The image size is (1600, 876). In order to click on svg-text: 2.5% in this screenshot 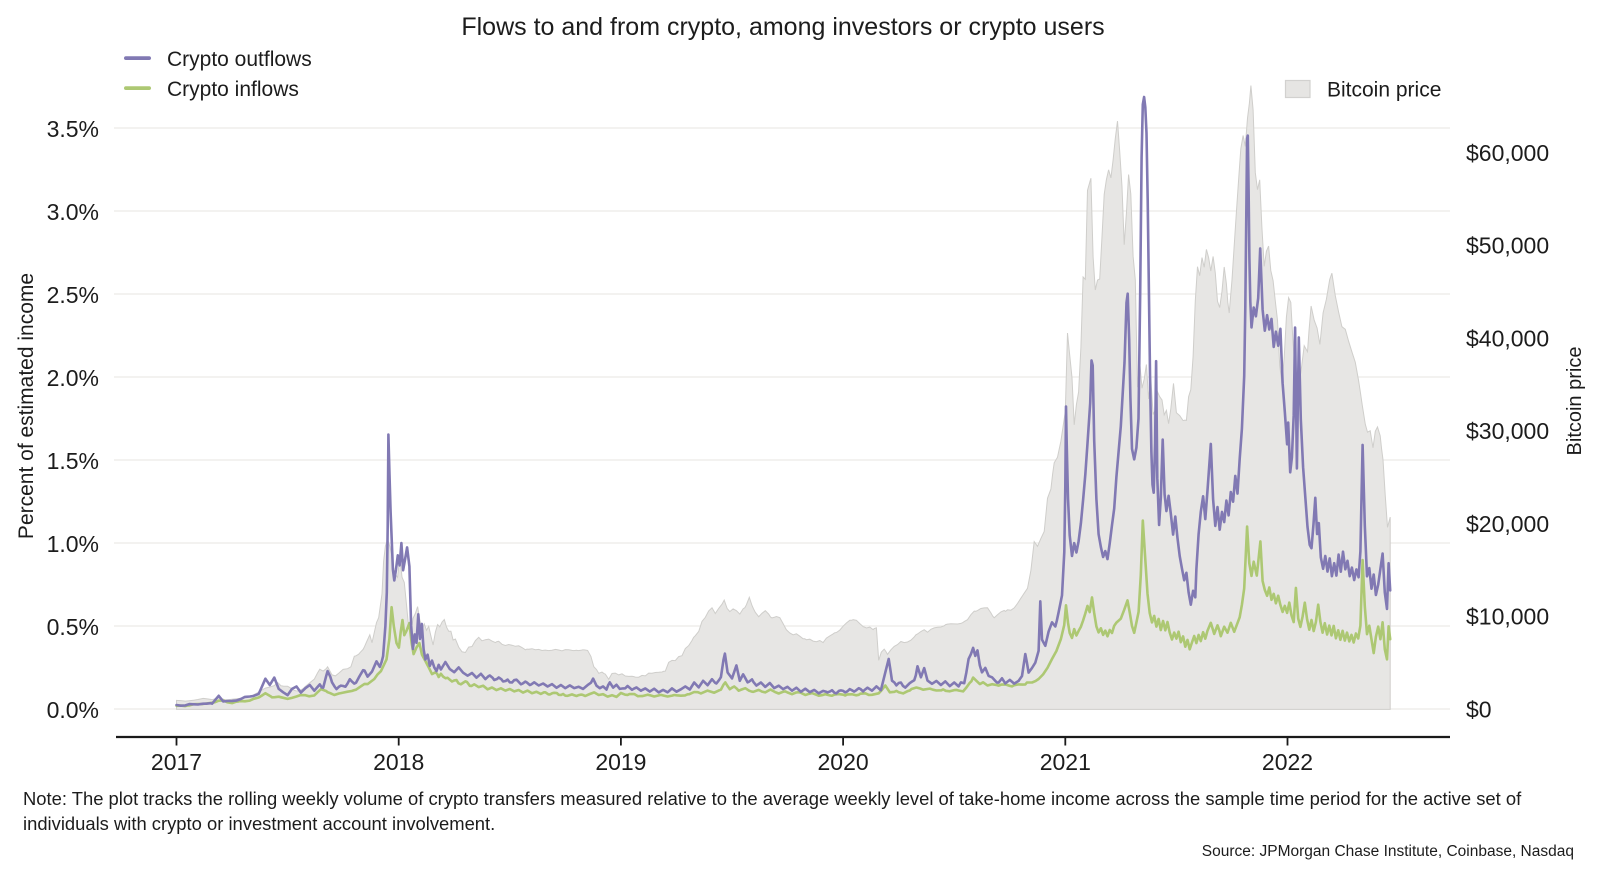, I will do `click(73, 295)`.